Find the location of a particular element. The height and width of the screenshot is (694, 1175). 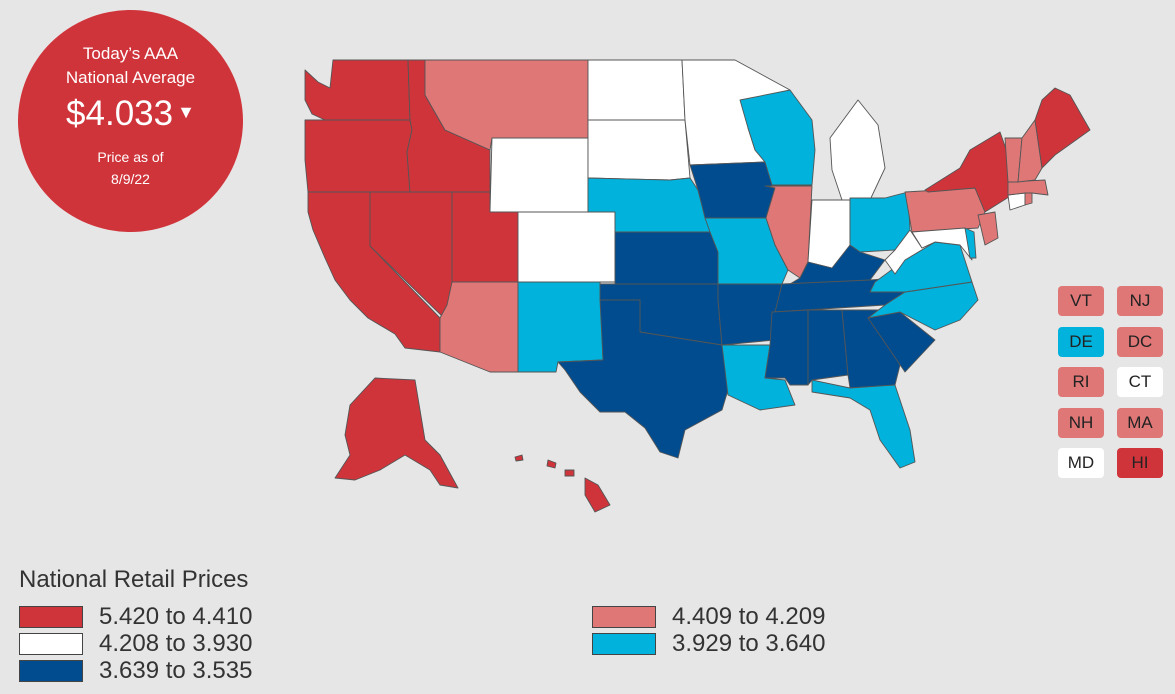

national-average-price: $4.033 ▼ is located at coordinates (130, 115).